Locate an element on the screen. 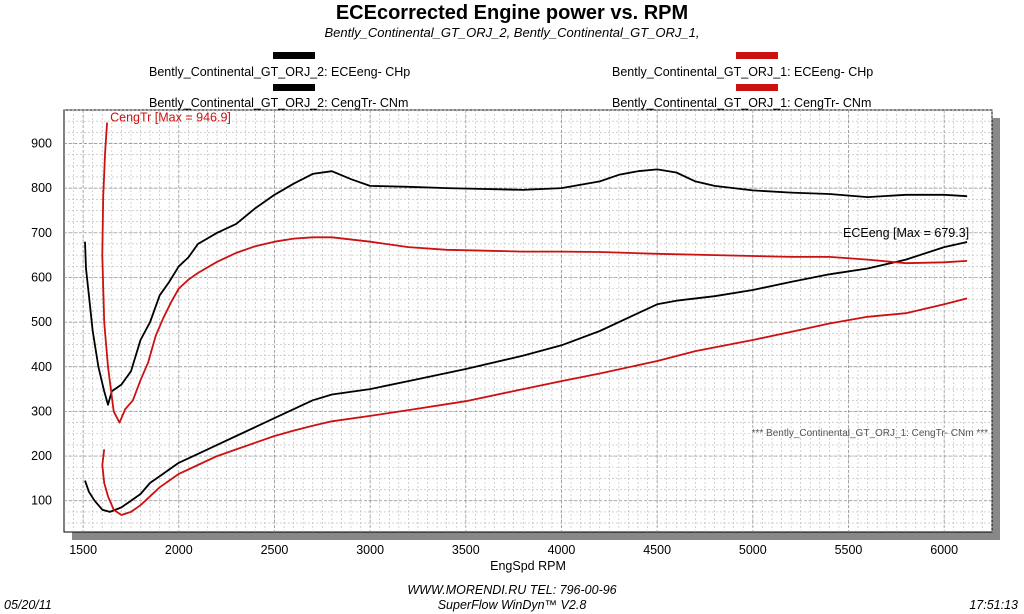  x-tick-label: 4000 is located at coordinates (562, 550).